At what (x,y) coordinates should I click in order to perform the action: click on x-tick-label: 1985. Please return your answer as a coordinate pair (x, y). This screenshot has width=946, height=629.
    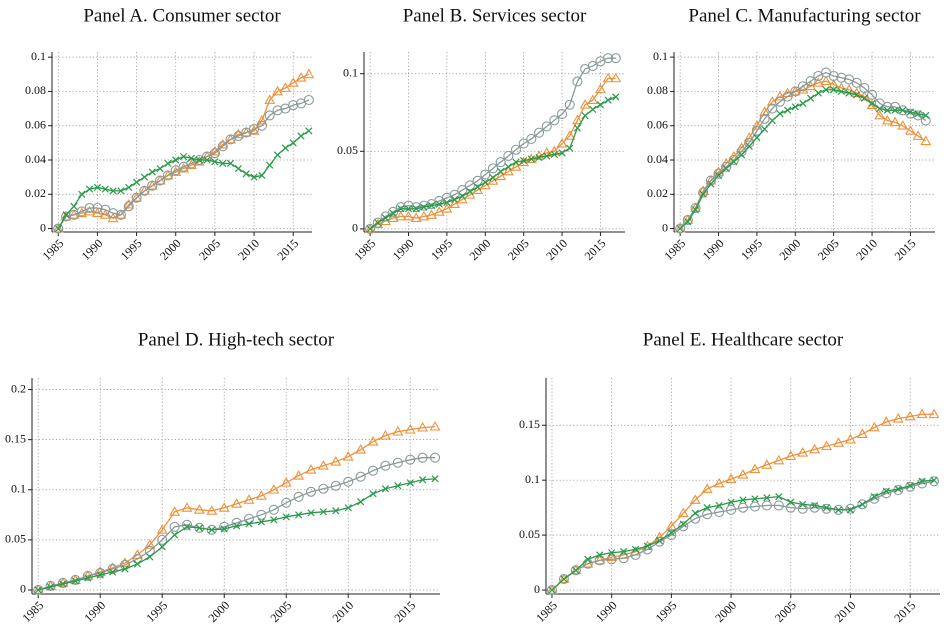
    Looking at the image, I should click on (546, 611).